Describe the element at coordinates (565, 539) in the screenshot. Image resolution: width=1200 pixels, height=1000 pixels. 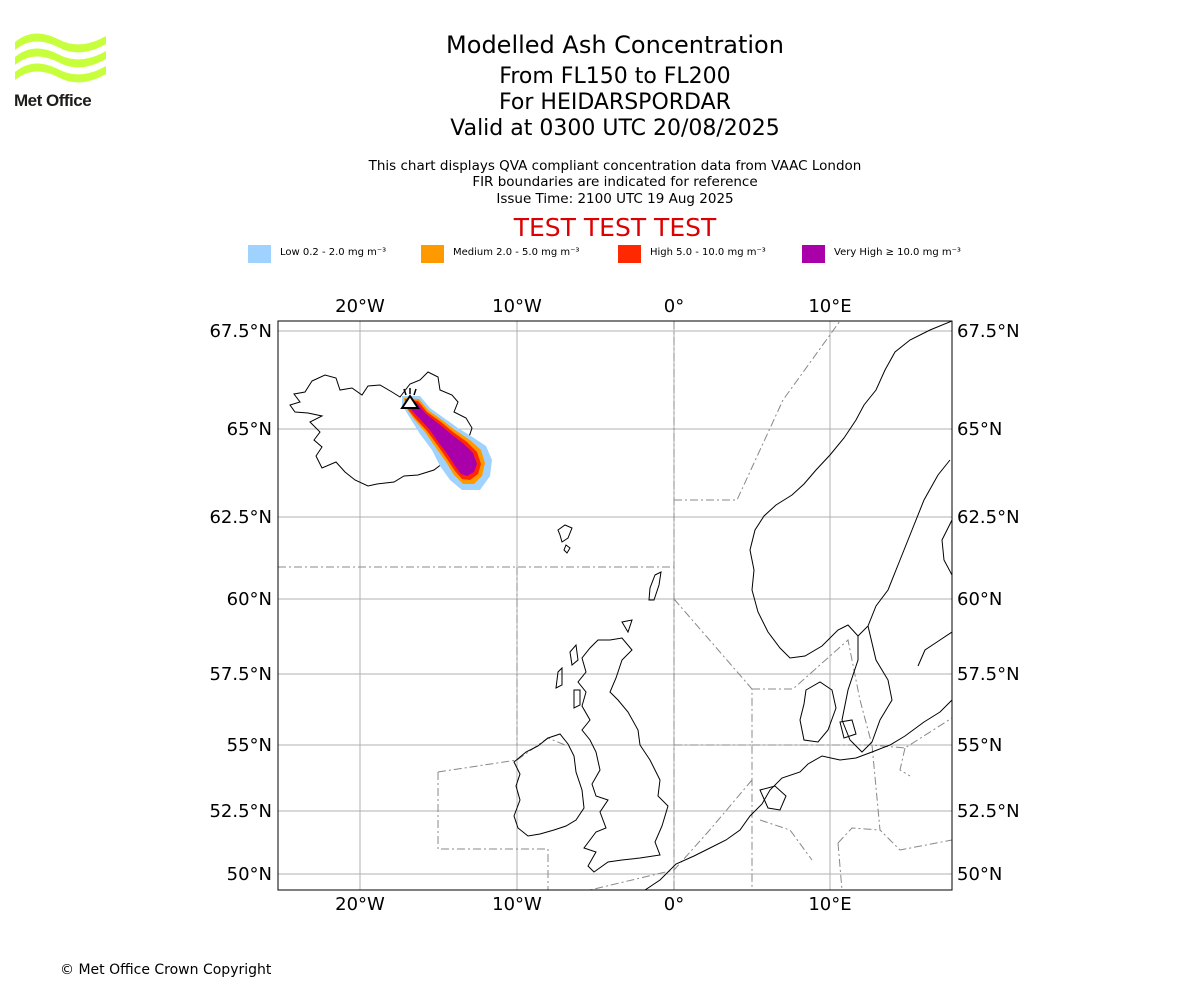
I see `faroe-islands` at that location.